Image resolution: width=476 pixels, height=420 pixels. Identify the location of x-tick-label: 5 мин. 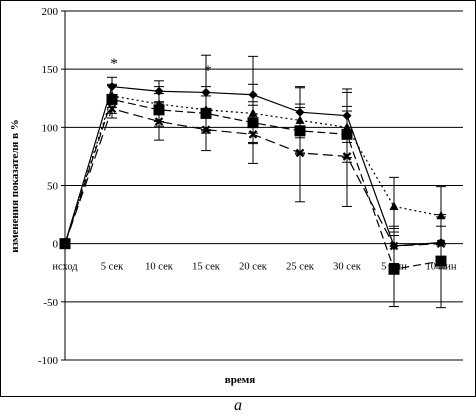
(394, 267).